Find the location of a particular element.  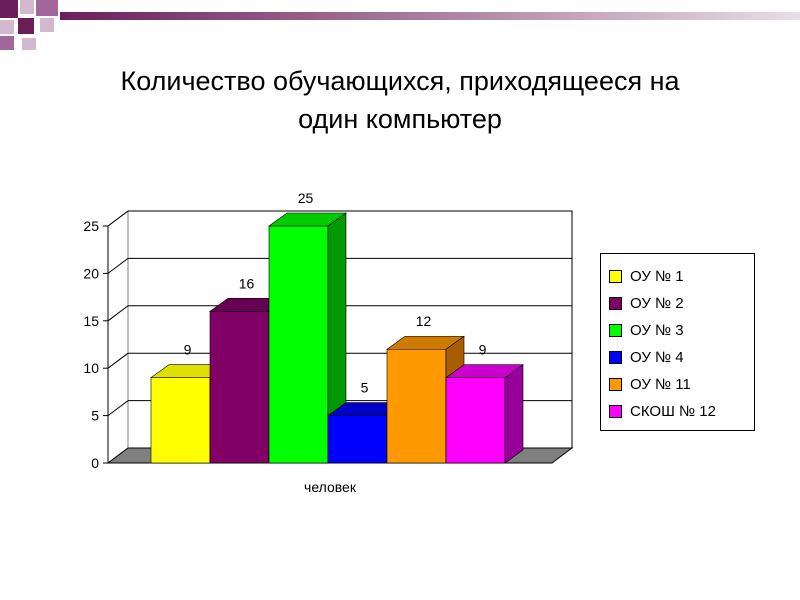

data-label: 16 is located at coordinates (247, 283).